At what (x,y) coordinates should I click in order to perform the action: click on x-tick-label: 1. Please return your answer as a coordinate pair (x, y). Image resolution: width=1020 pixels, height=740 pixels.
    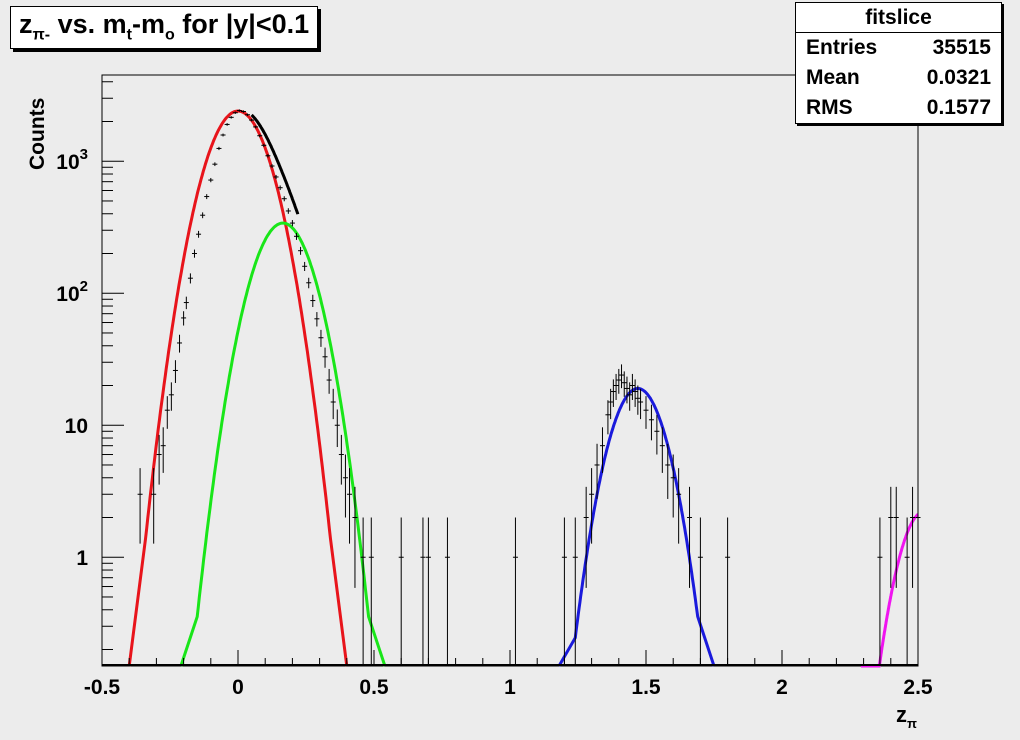
    Looking at the image, I should click on (510, 687).